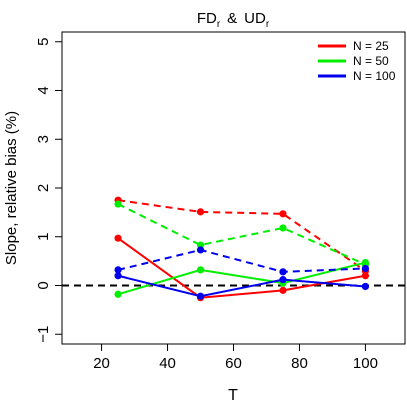 The height and width of the screenshot is (412, 407). What do you see at coordinates (365, 363) in the screenshot?
I see `x-tick-label: 100` at bounding box center [365, 363].